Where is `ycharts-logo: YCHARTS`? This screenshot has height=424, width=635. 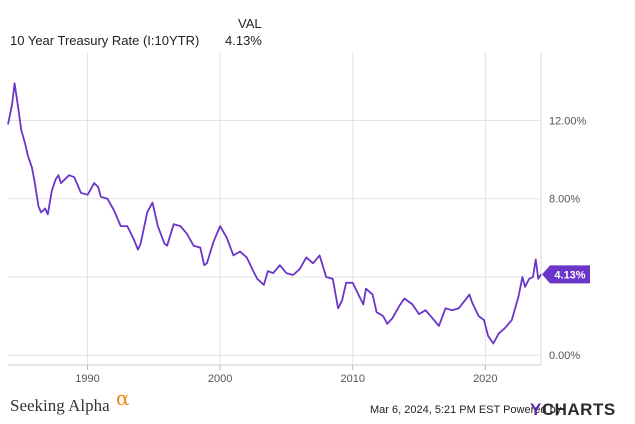 ycharts-logo: YCHARTS is located at coordinates (573, 410).